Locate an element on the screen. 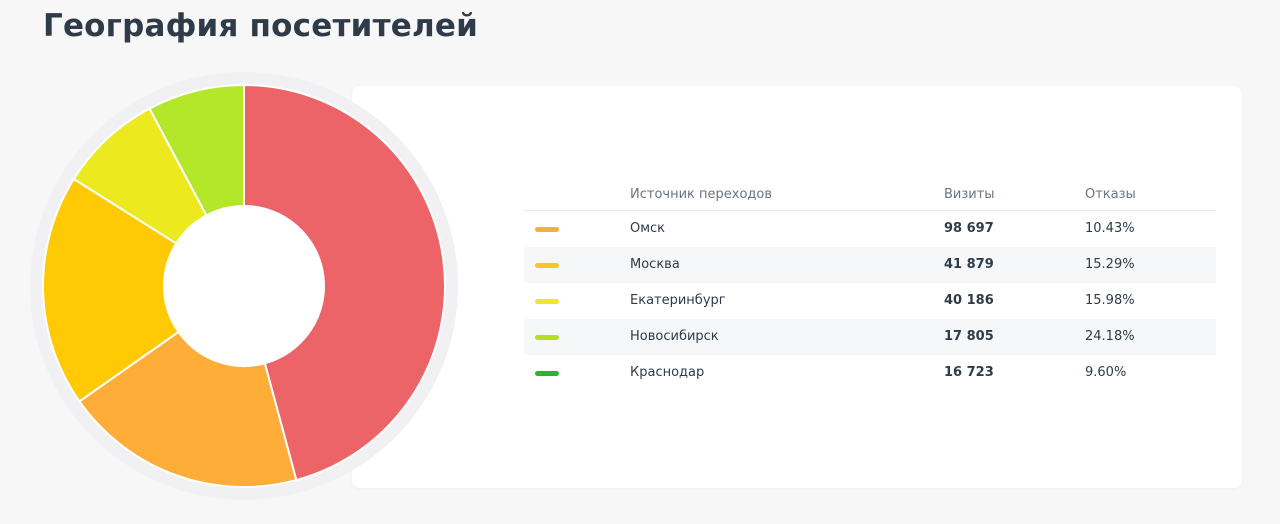 The image size is (1280, 524). row-visits: 16 723 is located at coordinates (969, 372).